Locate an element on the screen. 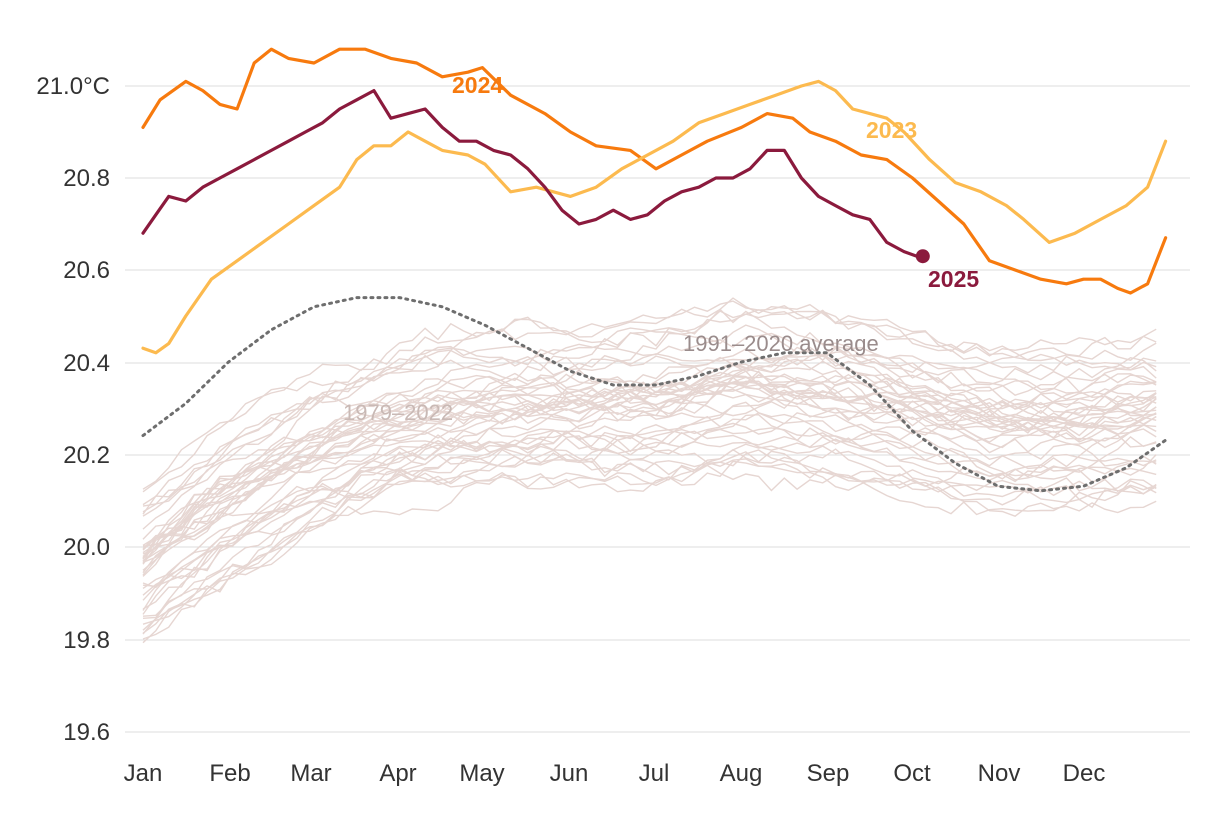 This screenshot has height=820, width=1220. y-tick-label-21-0: 21.0°C is located at coordinates (73, 86).